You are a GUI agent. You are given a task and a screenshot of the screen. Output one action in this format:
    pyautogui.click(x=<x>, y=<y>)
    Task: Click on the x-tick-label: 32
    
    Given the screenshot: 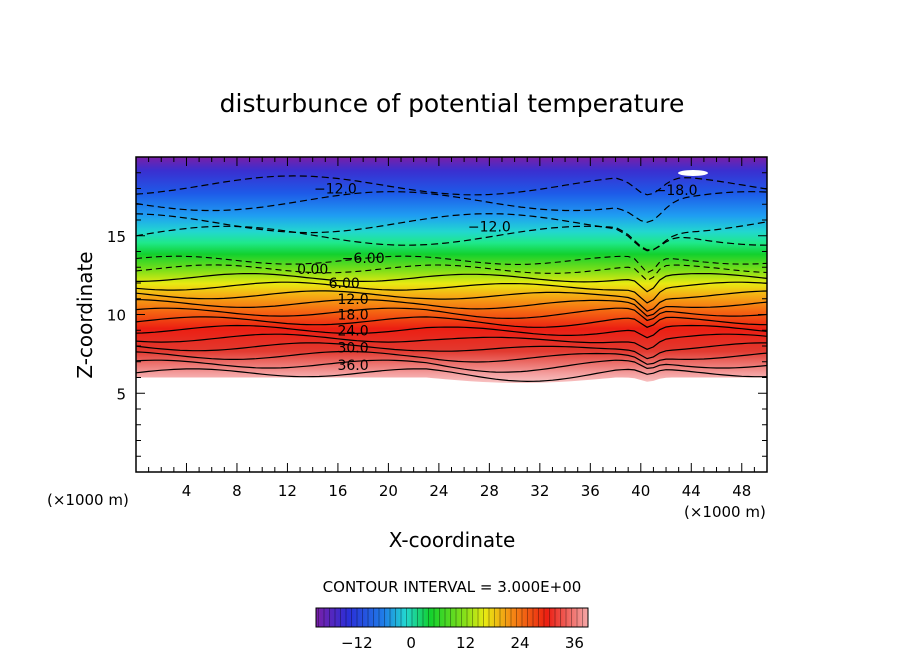 What is the action you would take?
    pyautogui.click(x=539, y=491)
    